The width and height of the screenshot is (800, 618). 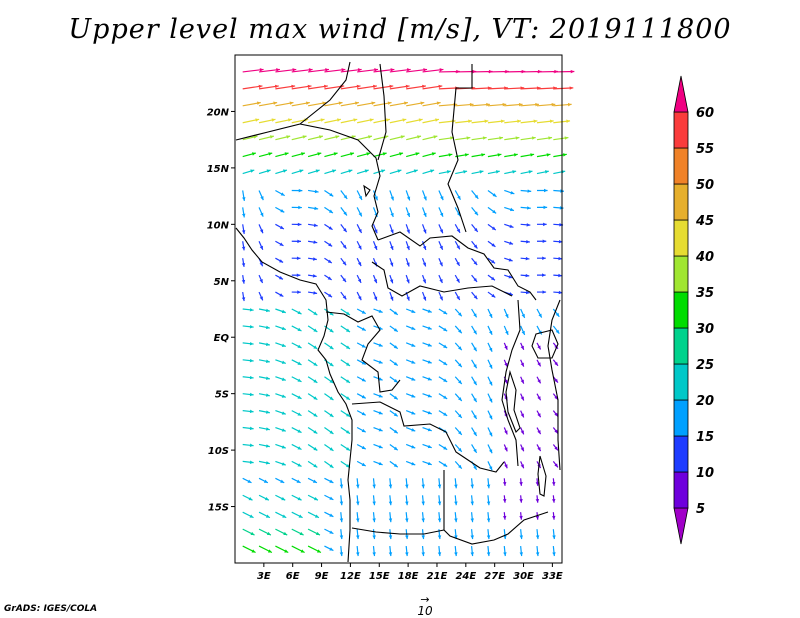 What do you see at coordinates (705, 401) in the screenshot?
I see `colorbar-label: 20` at bounding box center [705, 401].